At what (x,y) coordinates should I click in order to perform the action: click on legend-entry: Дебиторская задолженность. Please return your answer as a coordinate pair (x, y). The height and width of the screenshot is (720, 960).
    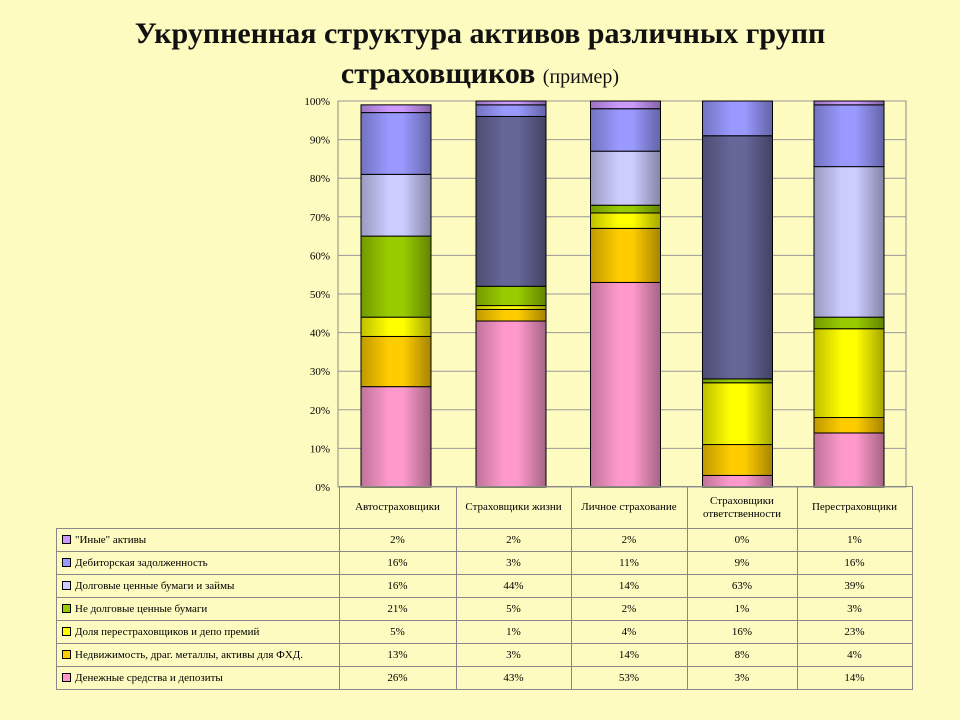
    Looking at the image, I should click on (198, 563).